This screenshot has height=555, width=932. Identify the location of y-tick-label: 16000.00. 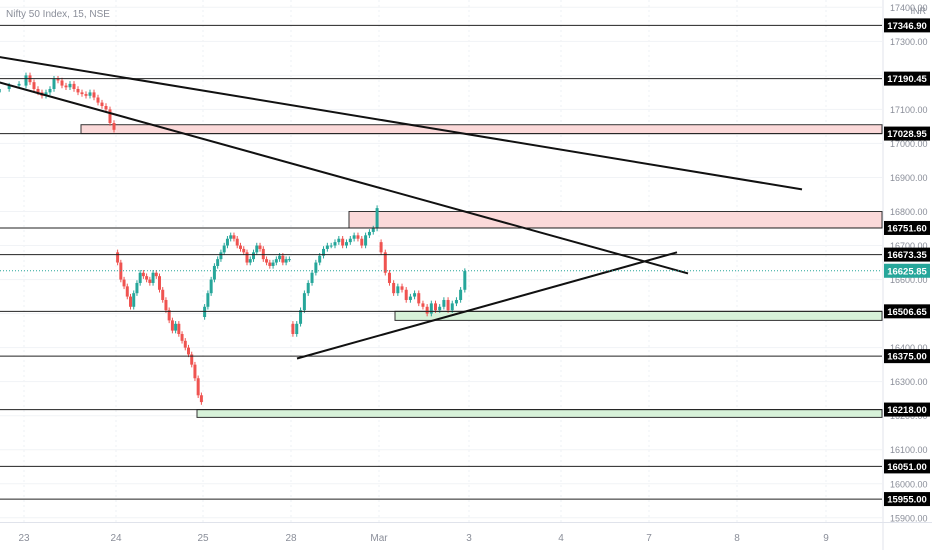
(909, 484).